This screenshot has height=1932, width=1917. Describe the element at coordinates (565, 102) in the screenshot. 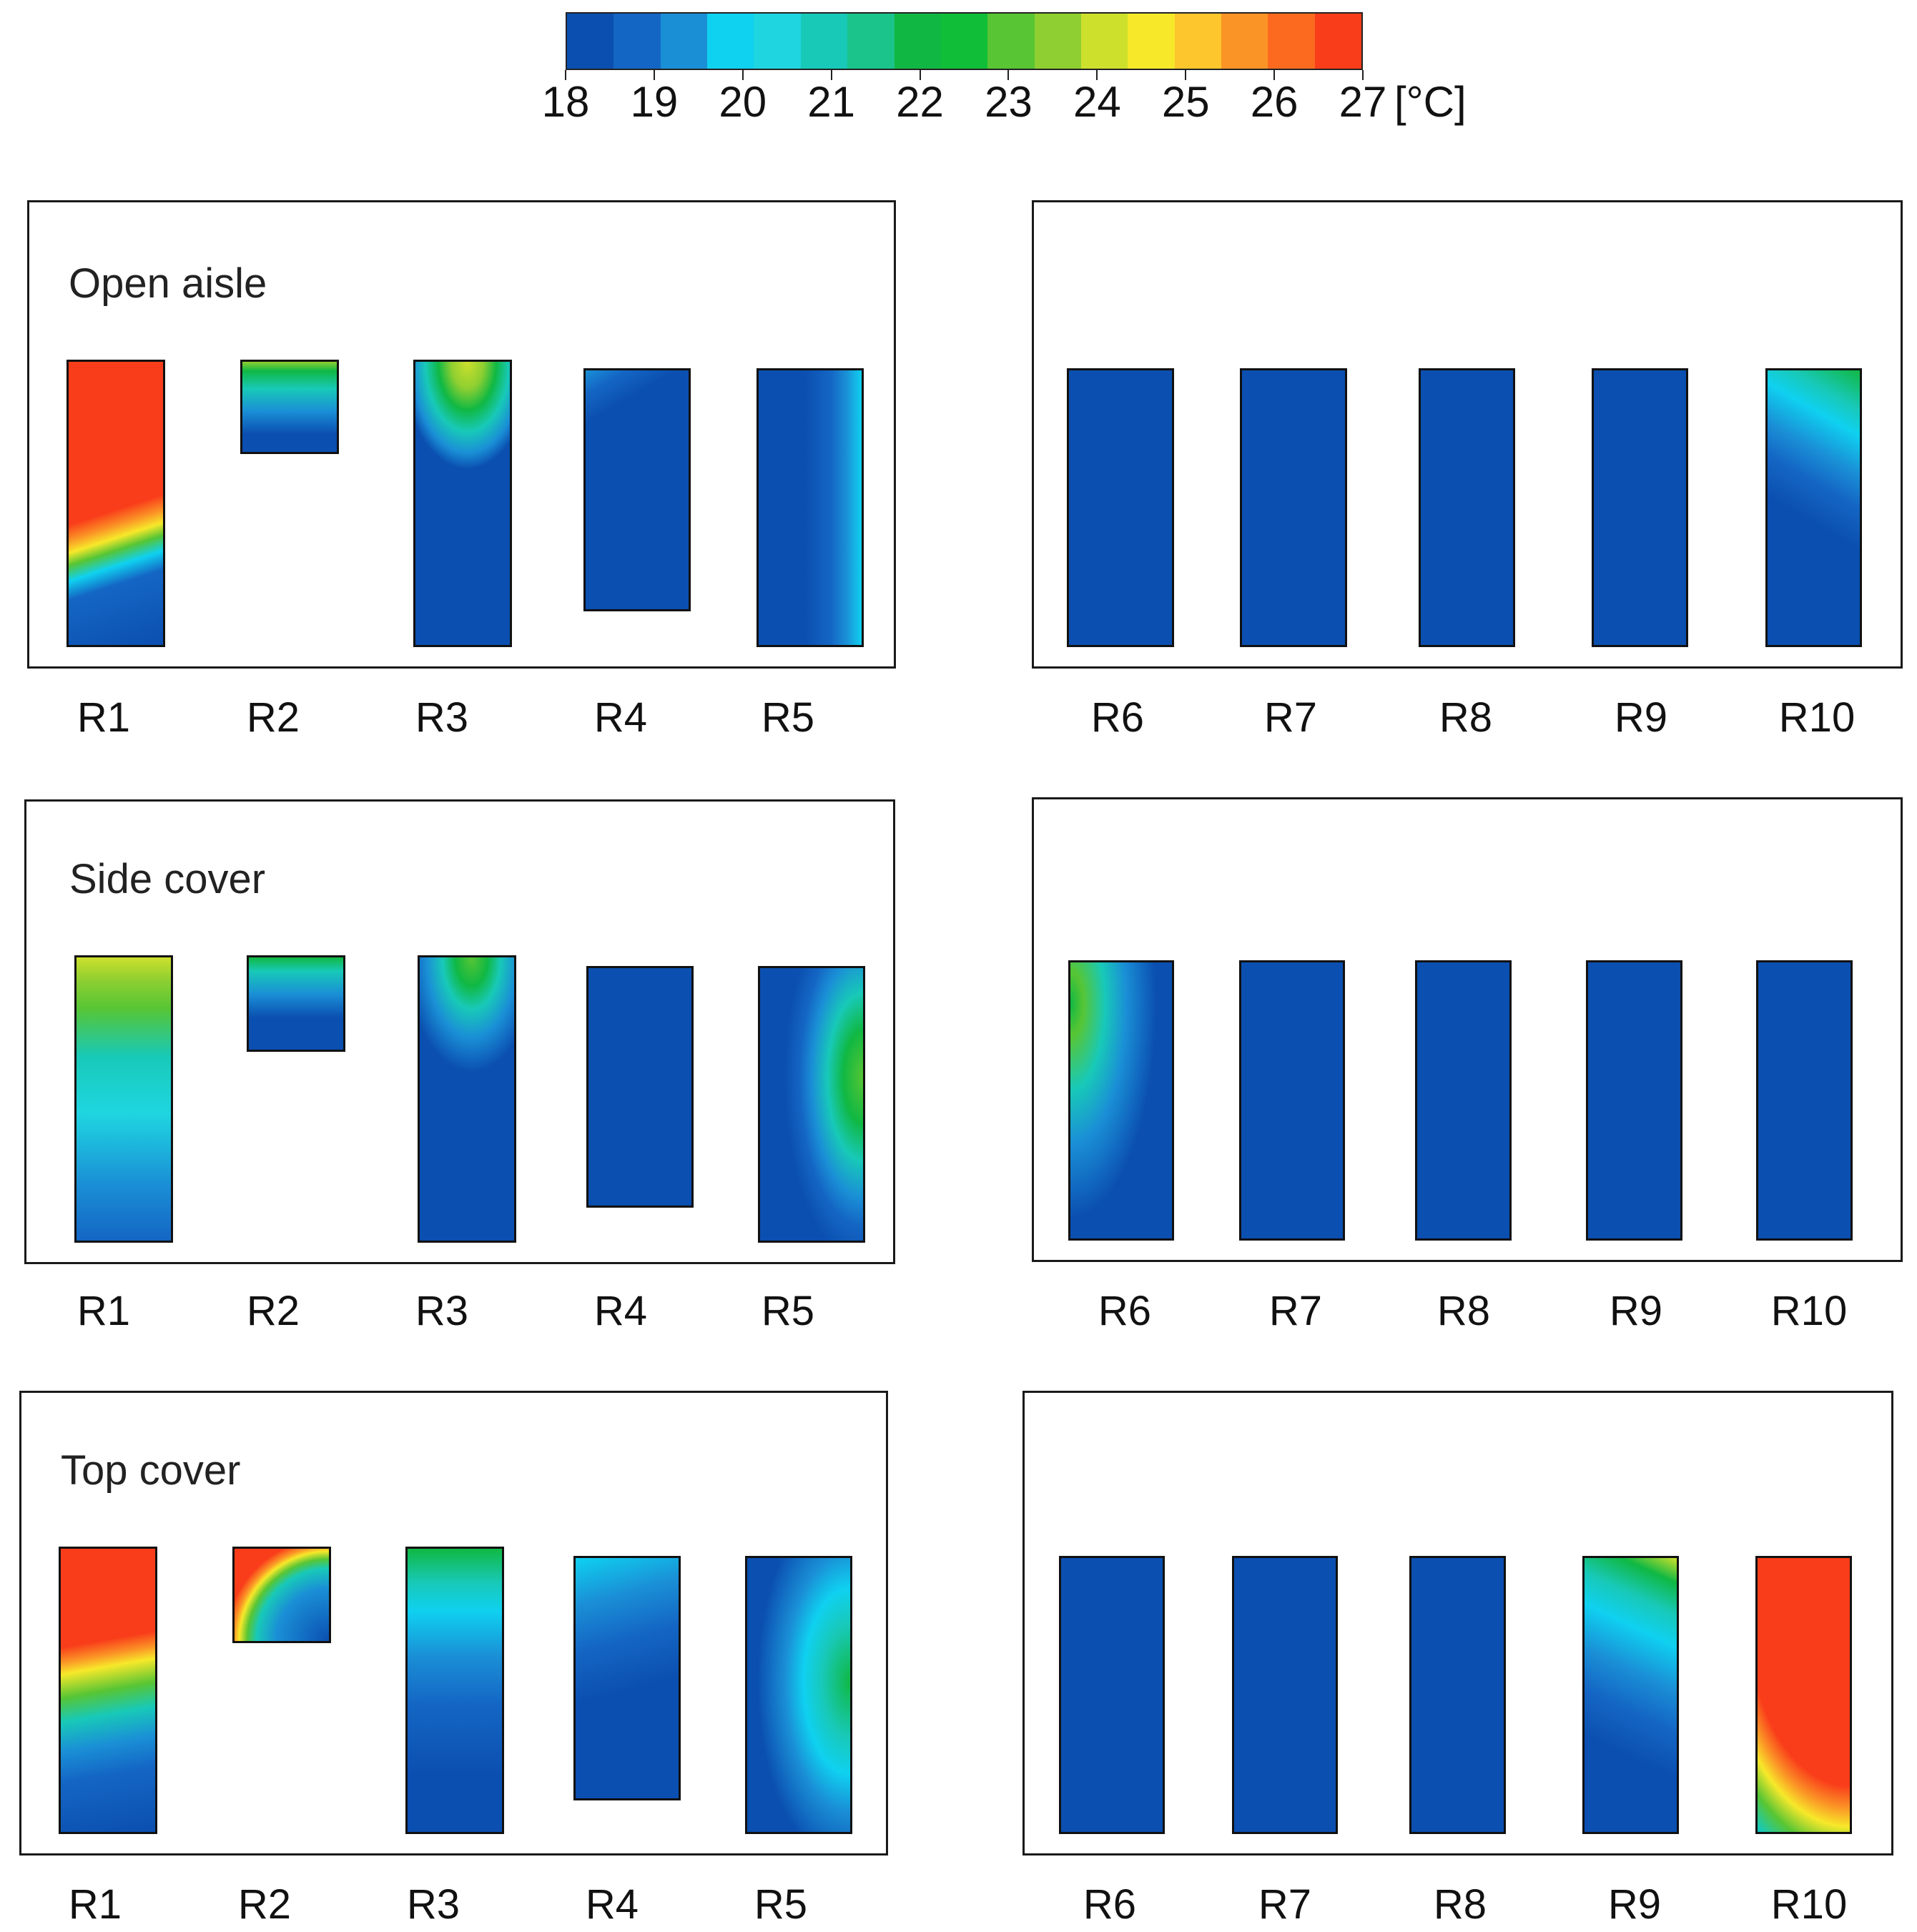

I see `colorbar-tick-label: 18` at that location.